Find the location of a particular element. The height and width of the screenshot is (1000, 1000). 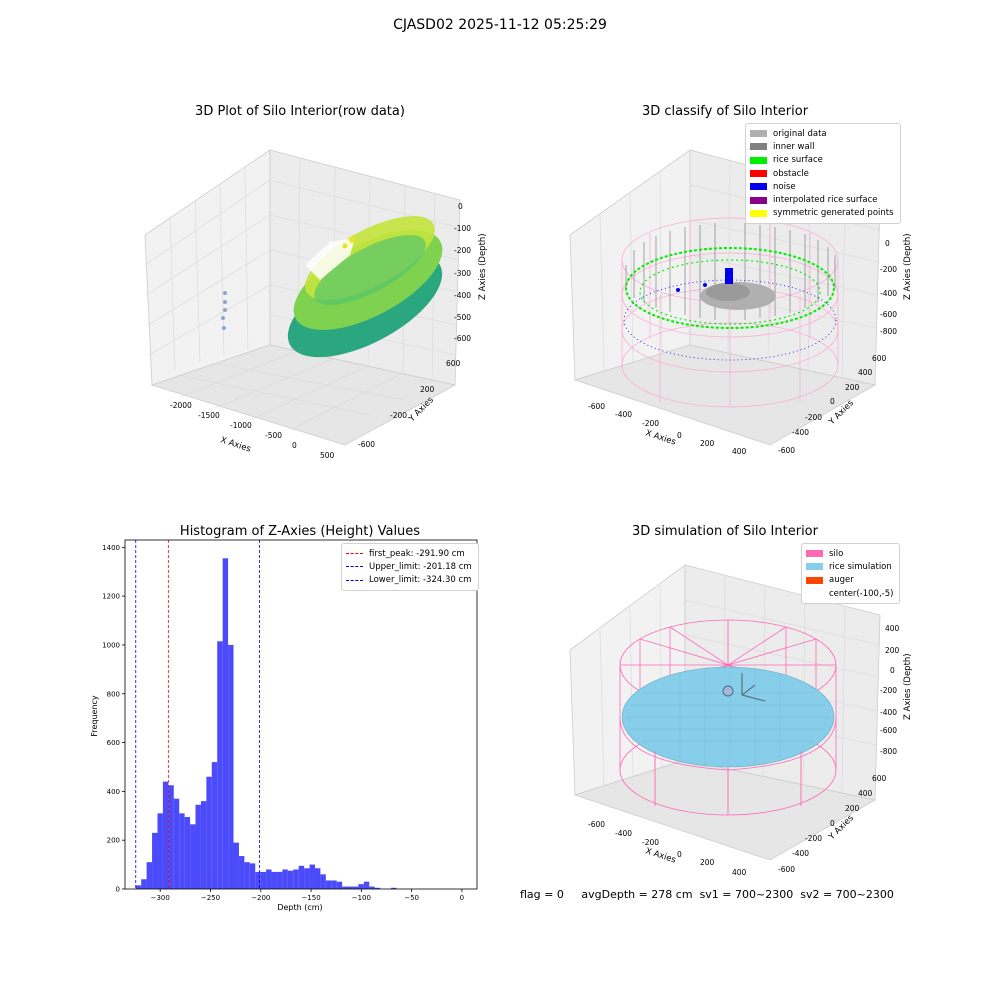

classify-xtick: -200 is located at coordinates (650, 423).